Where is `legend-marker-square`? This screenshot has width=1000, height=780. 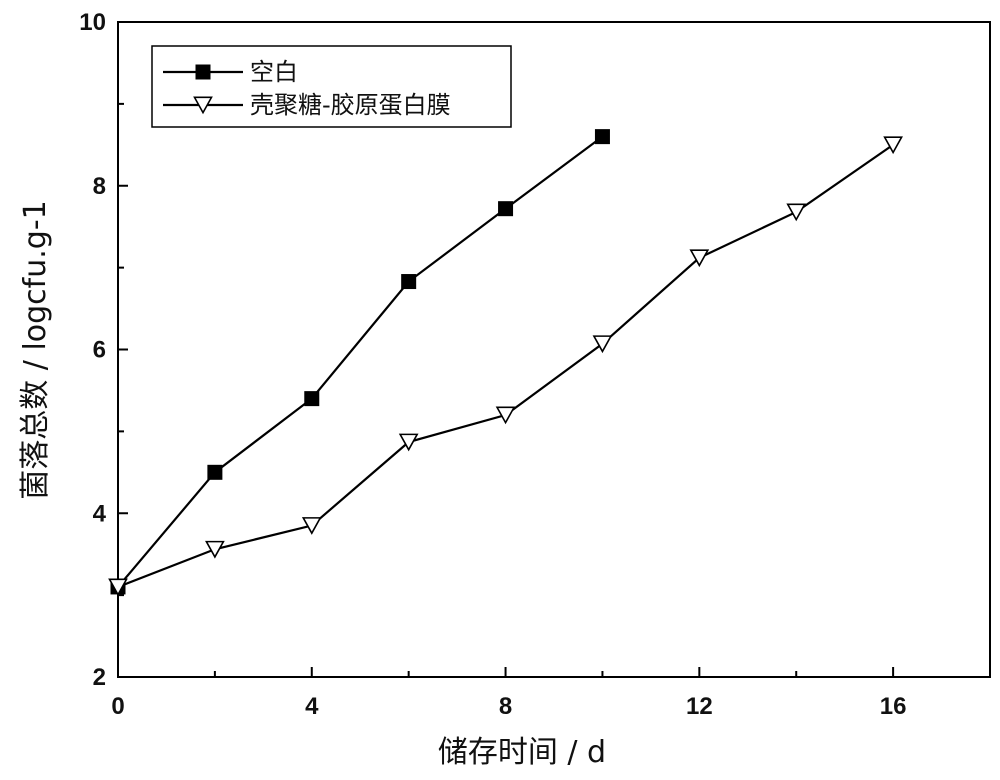
legend-marker-square is located at coordinates (203, 72).